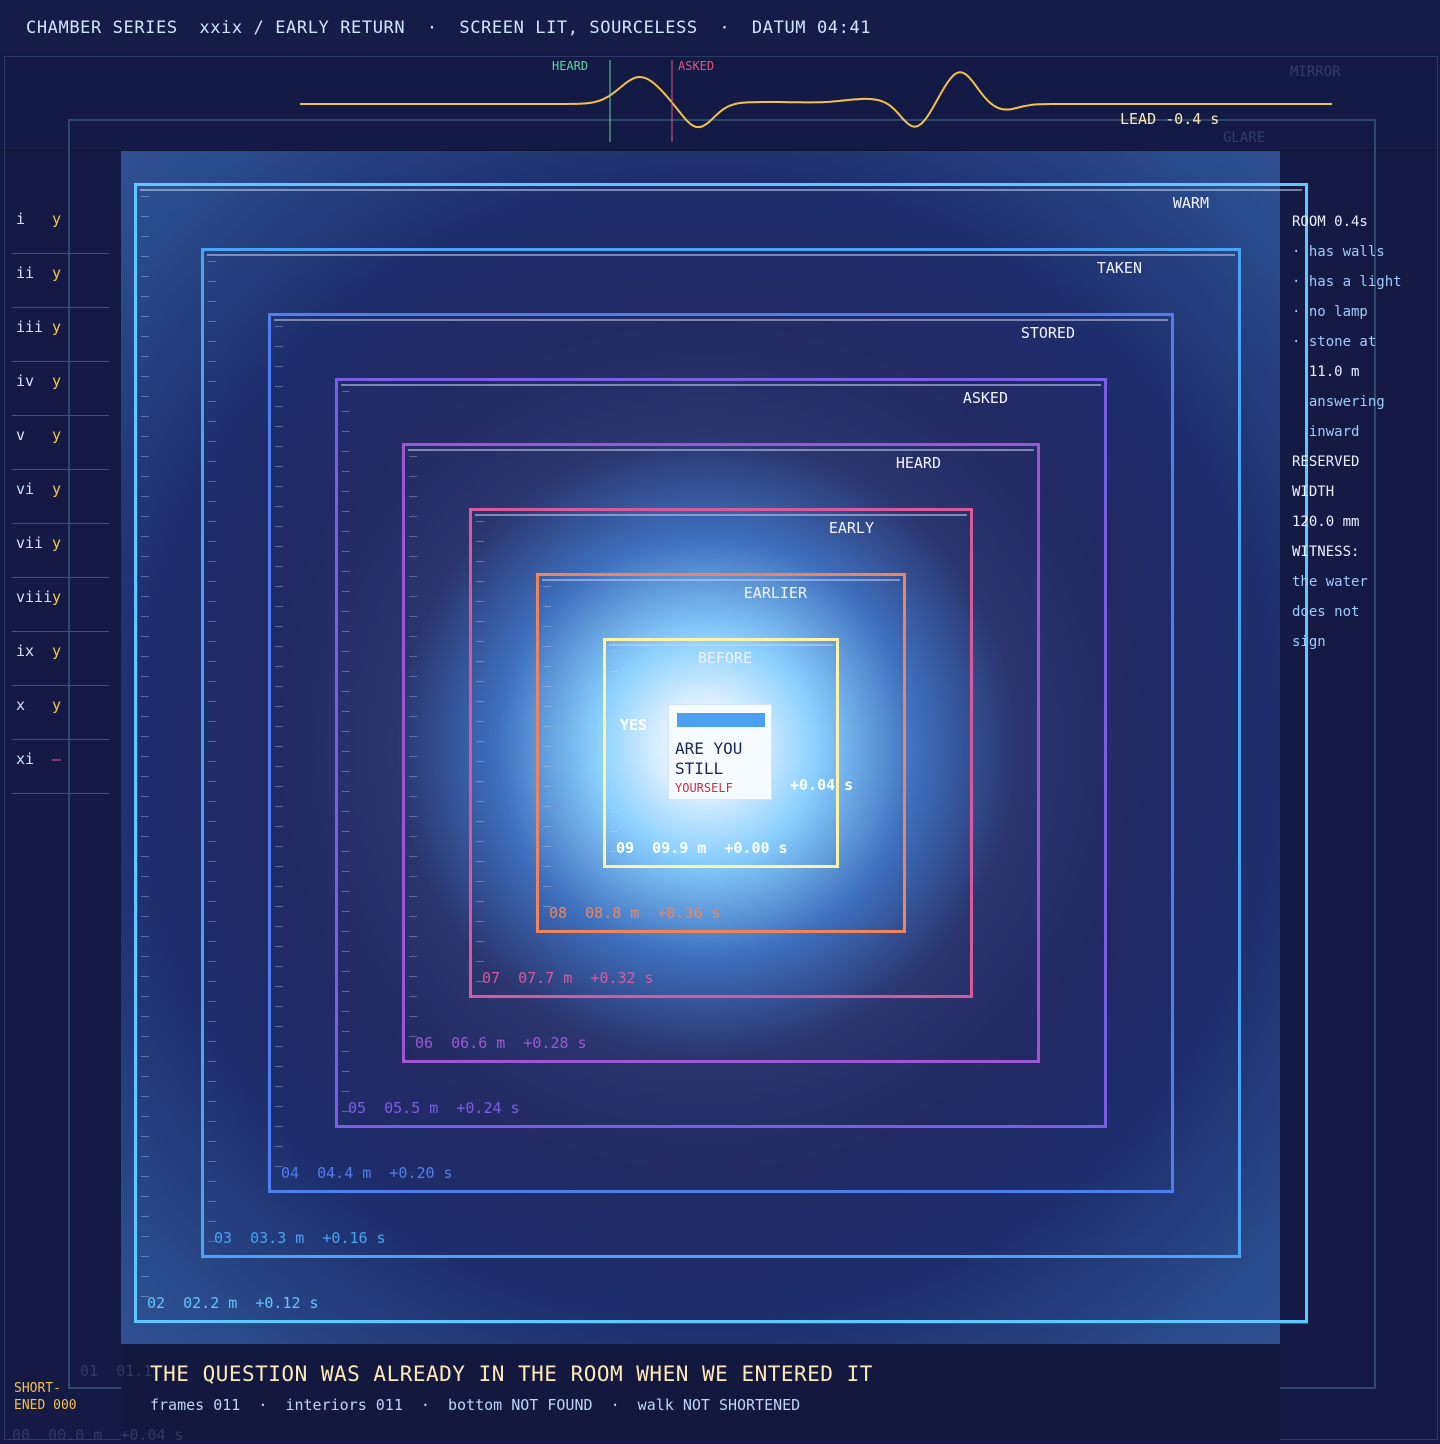 The height and width of the screenshot is (1444, 1440). Describe the element at coordinates (1326, 552) in the screenshot. I see `note-line: WITNESS:` at that location.